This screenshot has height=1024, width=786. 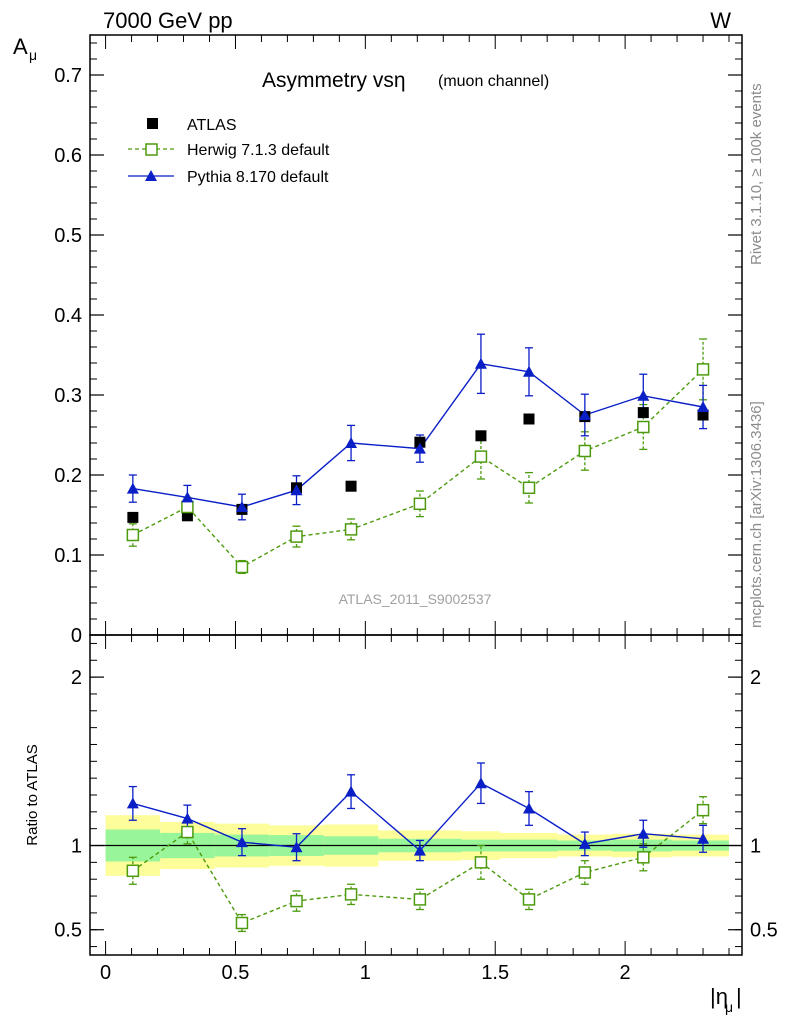 What do you see at coordinates (719, 996) in the screenshot?
I see `x-axis-label: |η` at bounding box center [719, 996].